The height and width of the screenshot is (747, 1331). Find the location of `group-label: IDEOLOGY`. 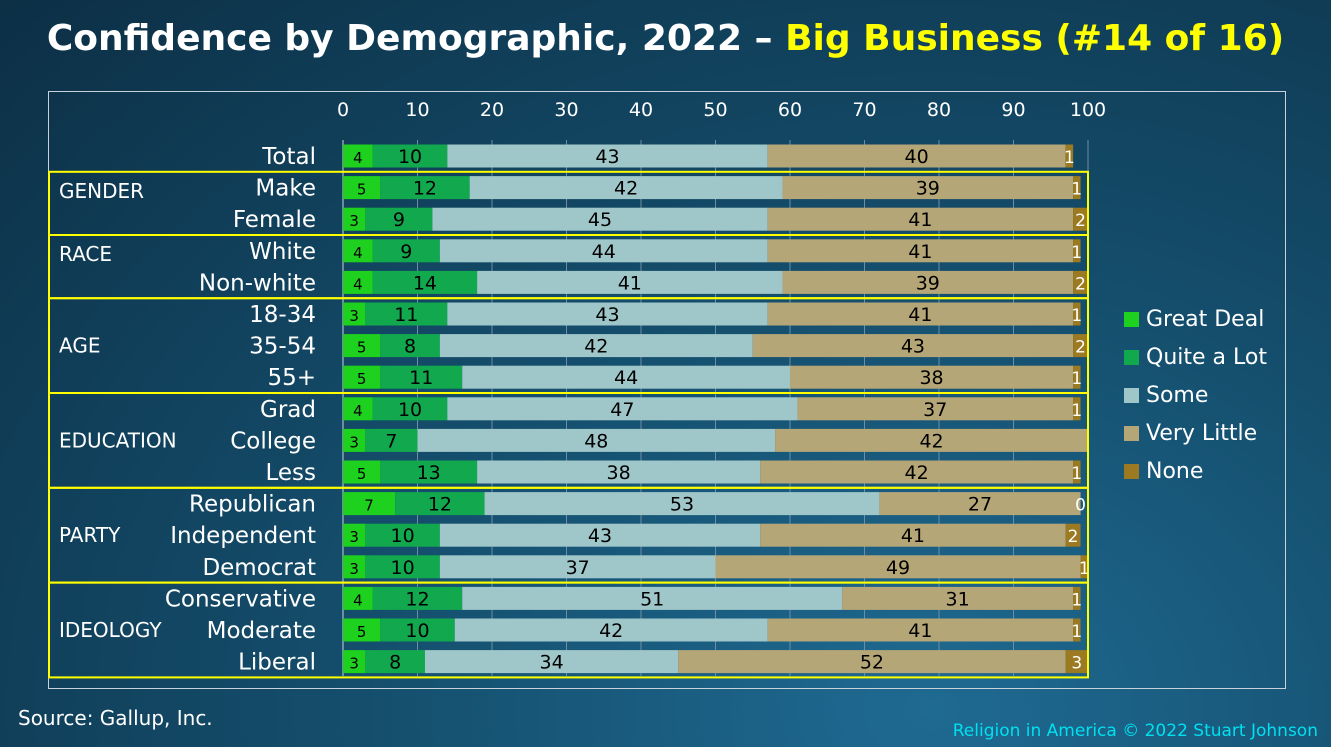

group-label: IDEOLOGY is located at coordinates (110, 630).